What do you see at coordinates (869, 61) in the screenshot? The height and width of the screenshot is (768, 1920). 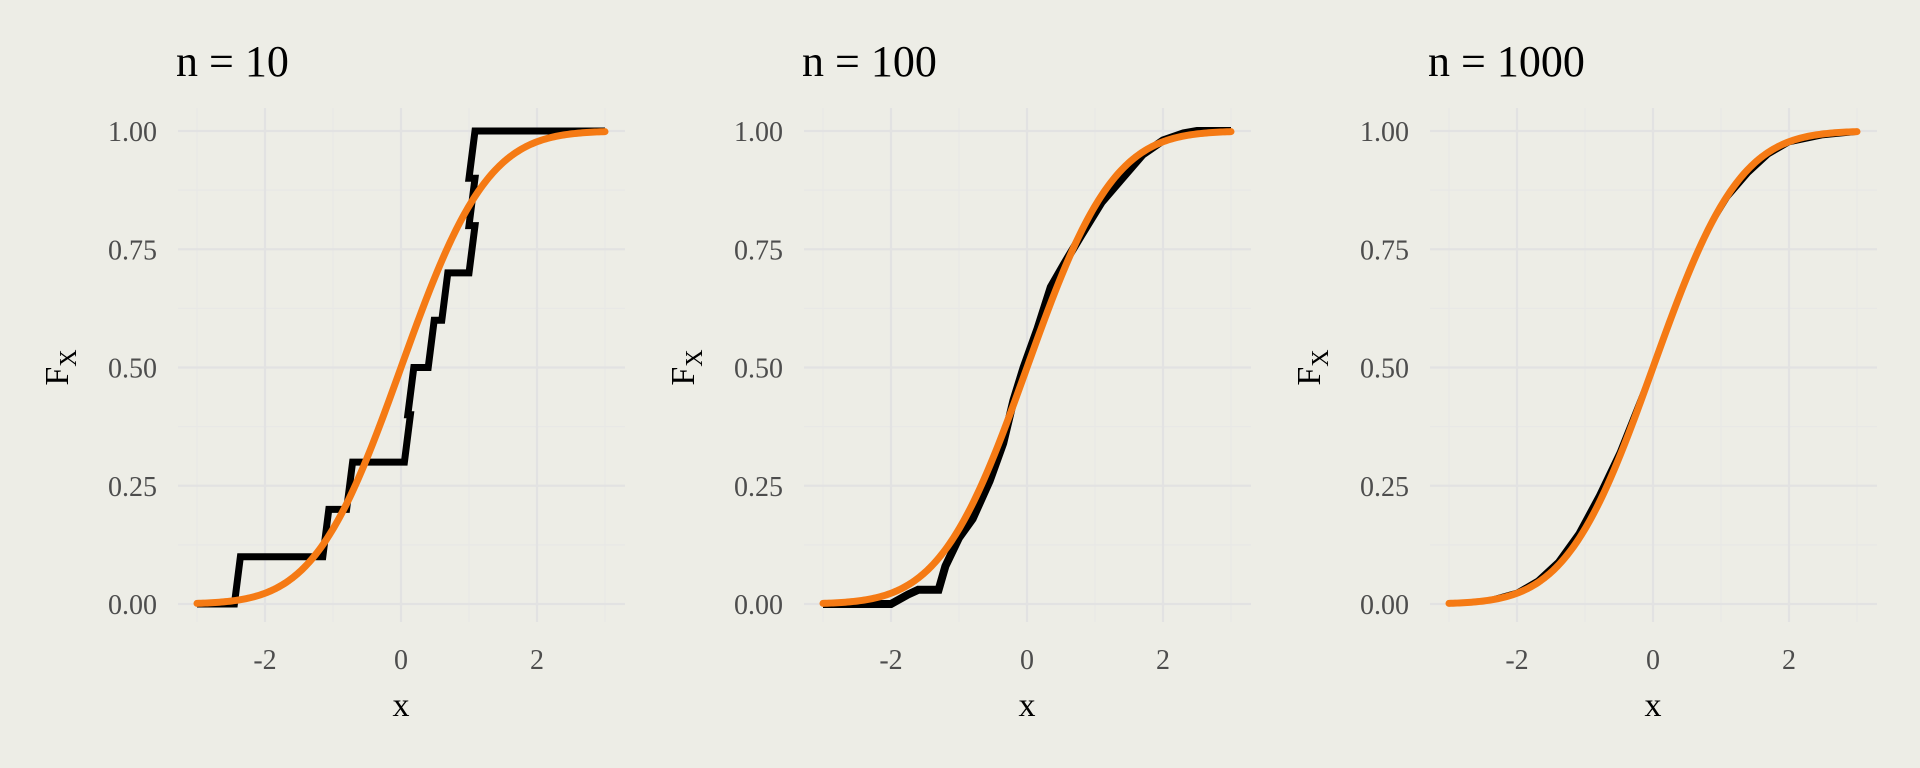 I see `panel-title: n = 100` at bounding box center [869, 61].